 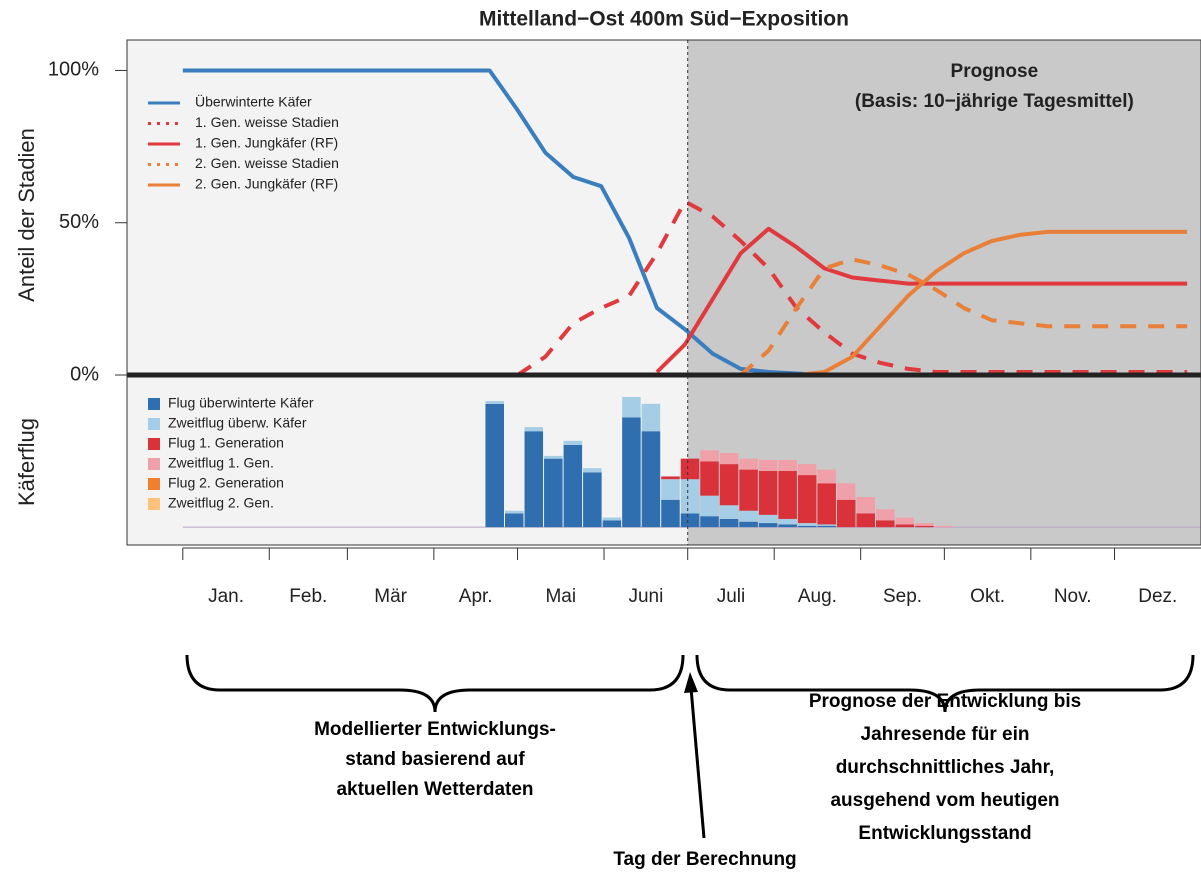 I want to click on legend-label: Flug 1. Generation, so click(x=226, y=443).